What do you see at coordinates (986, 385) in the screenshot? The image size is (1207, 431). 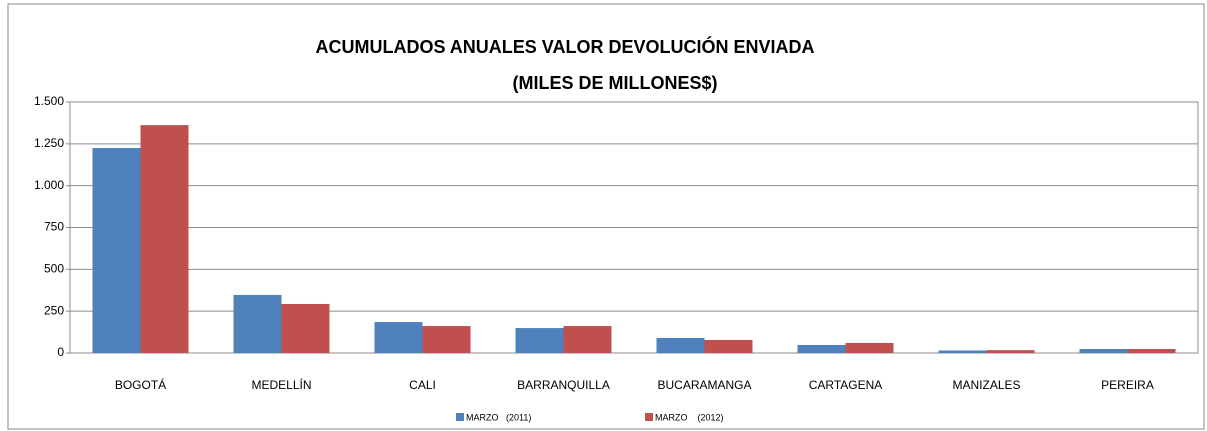 I see `x-tick-label: MANIZALES` at bounding box center [986, 385].